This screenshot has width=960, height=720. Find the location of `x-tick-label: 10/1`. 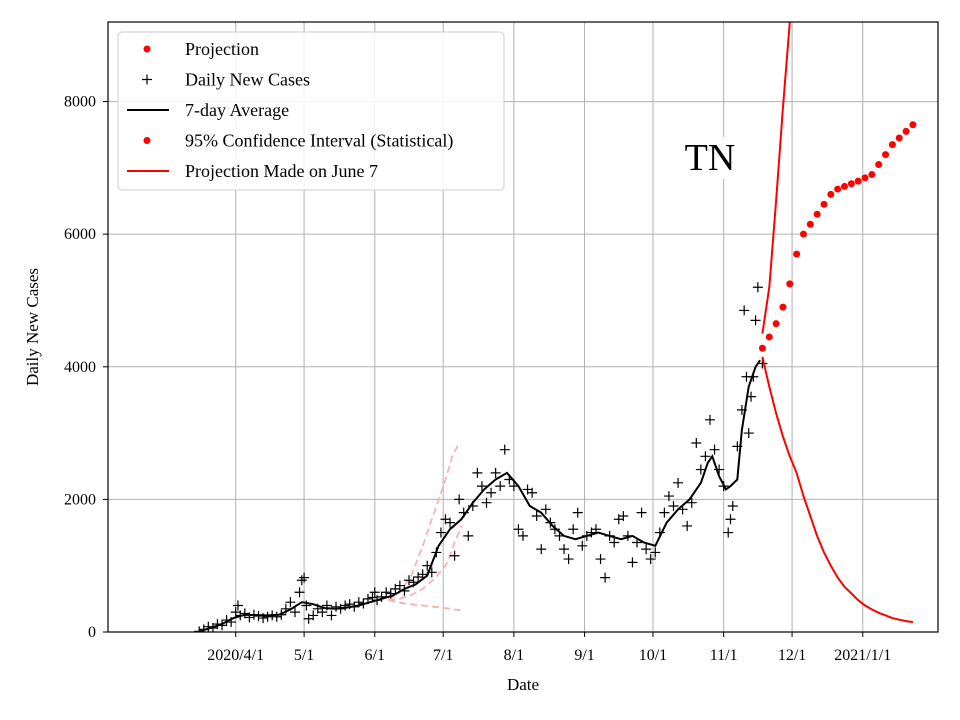

x-tick-label: 10/1 is located at coordinates (653, 655).